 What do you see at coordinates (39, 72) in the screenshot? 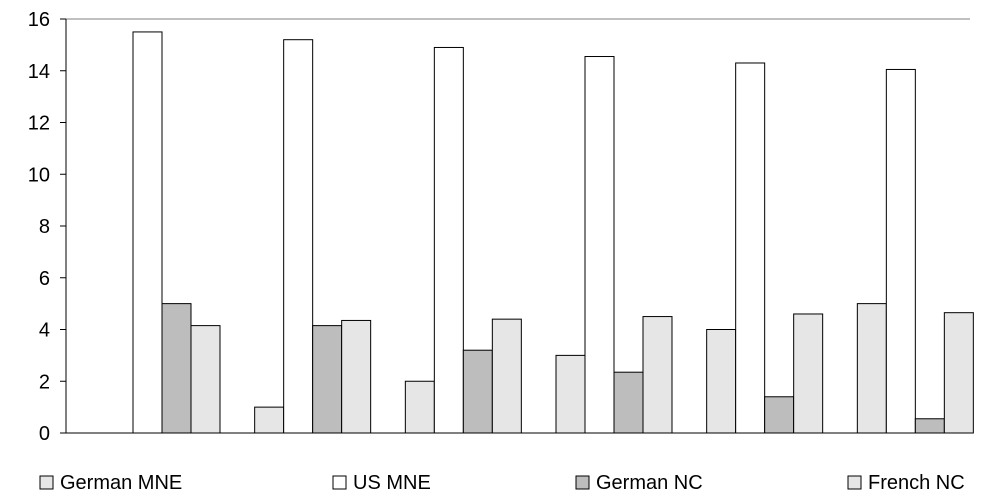
I see `y-tick-label: 14` at bounding box center [39, 72].